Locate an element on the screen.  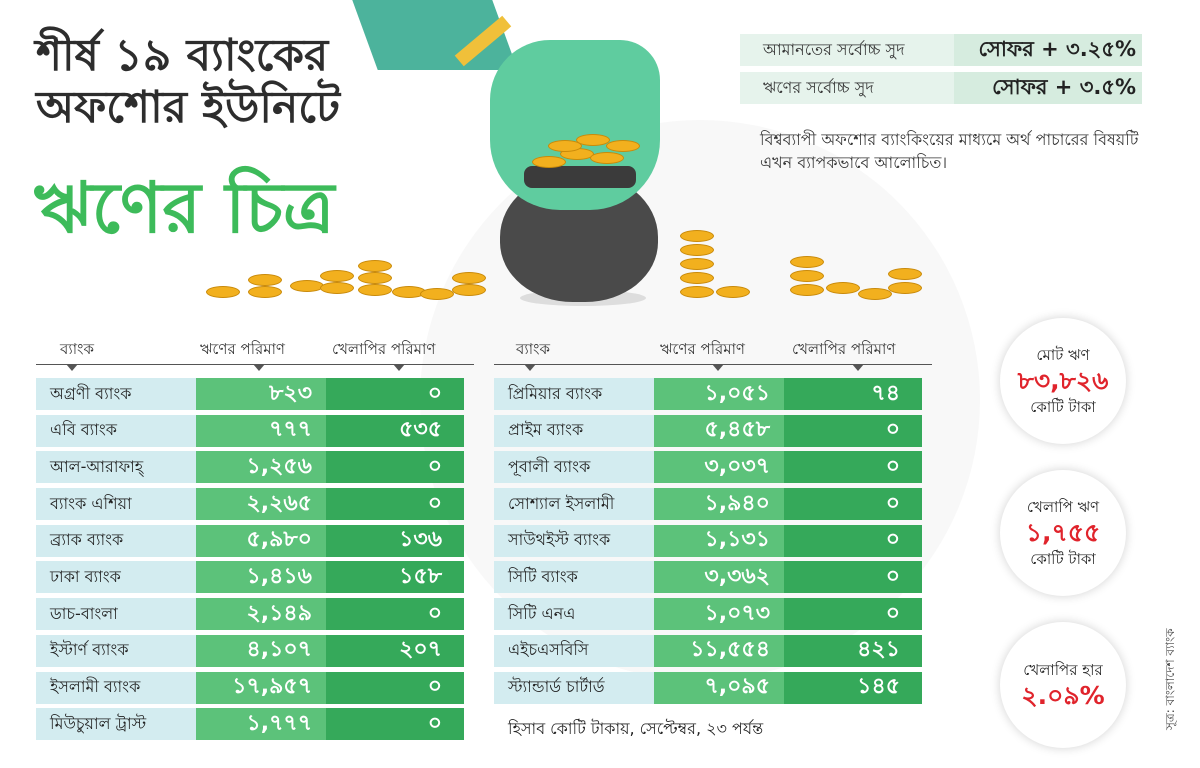
bank-name-cell: ঢাকা ব্যাংক is located at coordinates (116, 577).